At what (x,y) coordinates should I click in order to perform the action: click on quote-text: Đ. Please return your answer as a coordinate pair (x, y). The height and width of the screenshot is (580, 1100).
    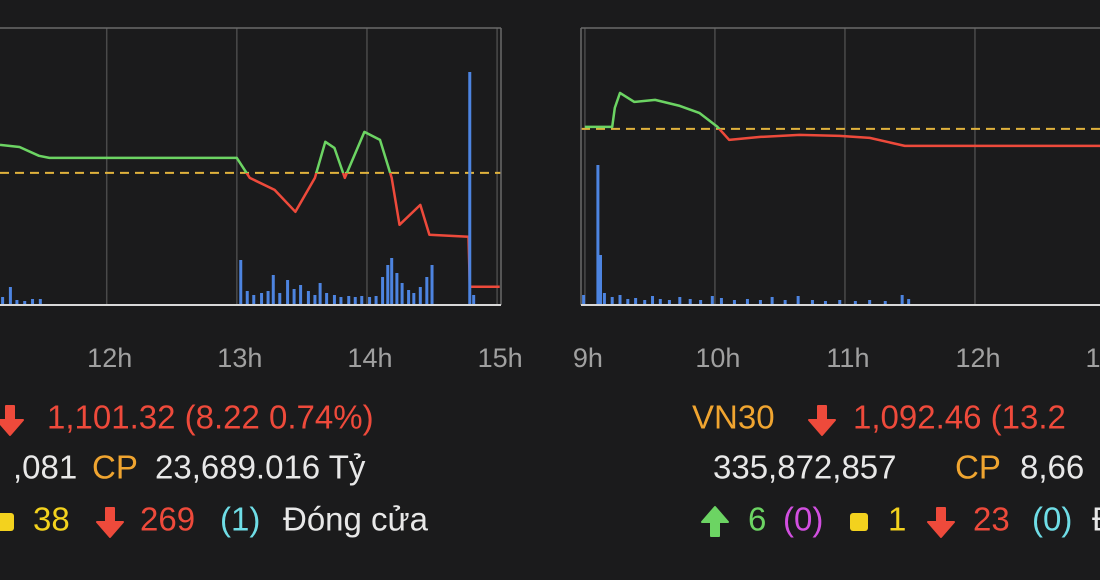
    Looking at the image, I should click on (1096, 519).